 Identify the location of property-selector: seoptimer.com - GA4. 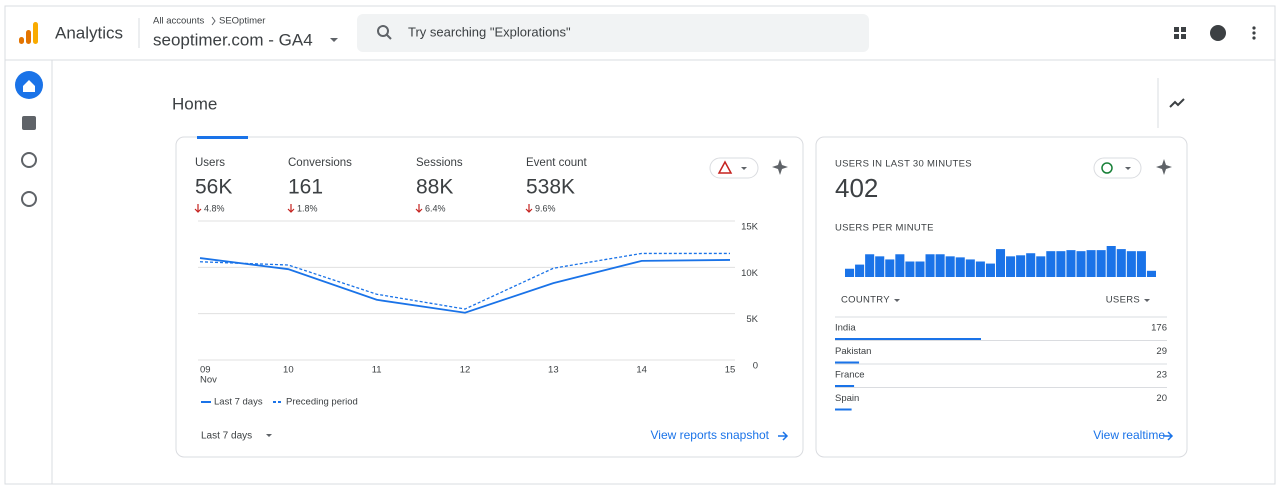
(233, 39).